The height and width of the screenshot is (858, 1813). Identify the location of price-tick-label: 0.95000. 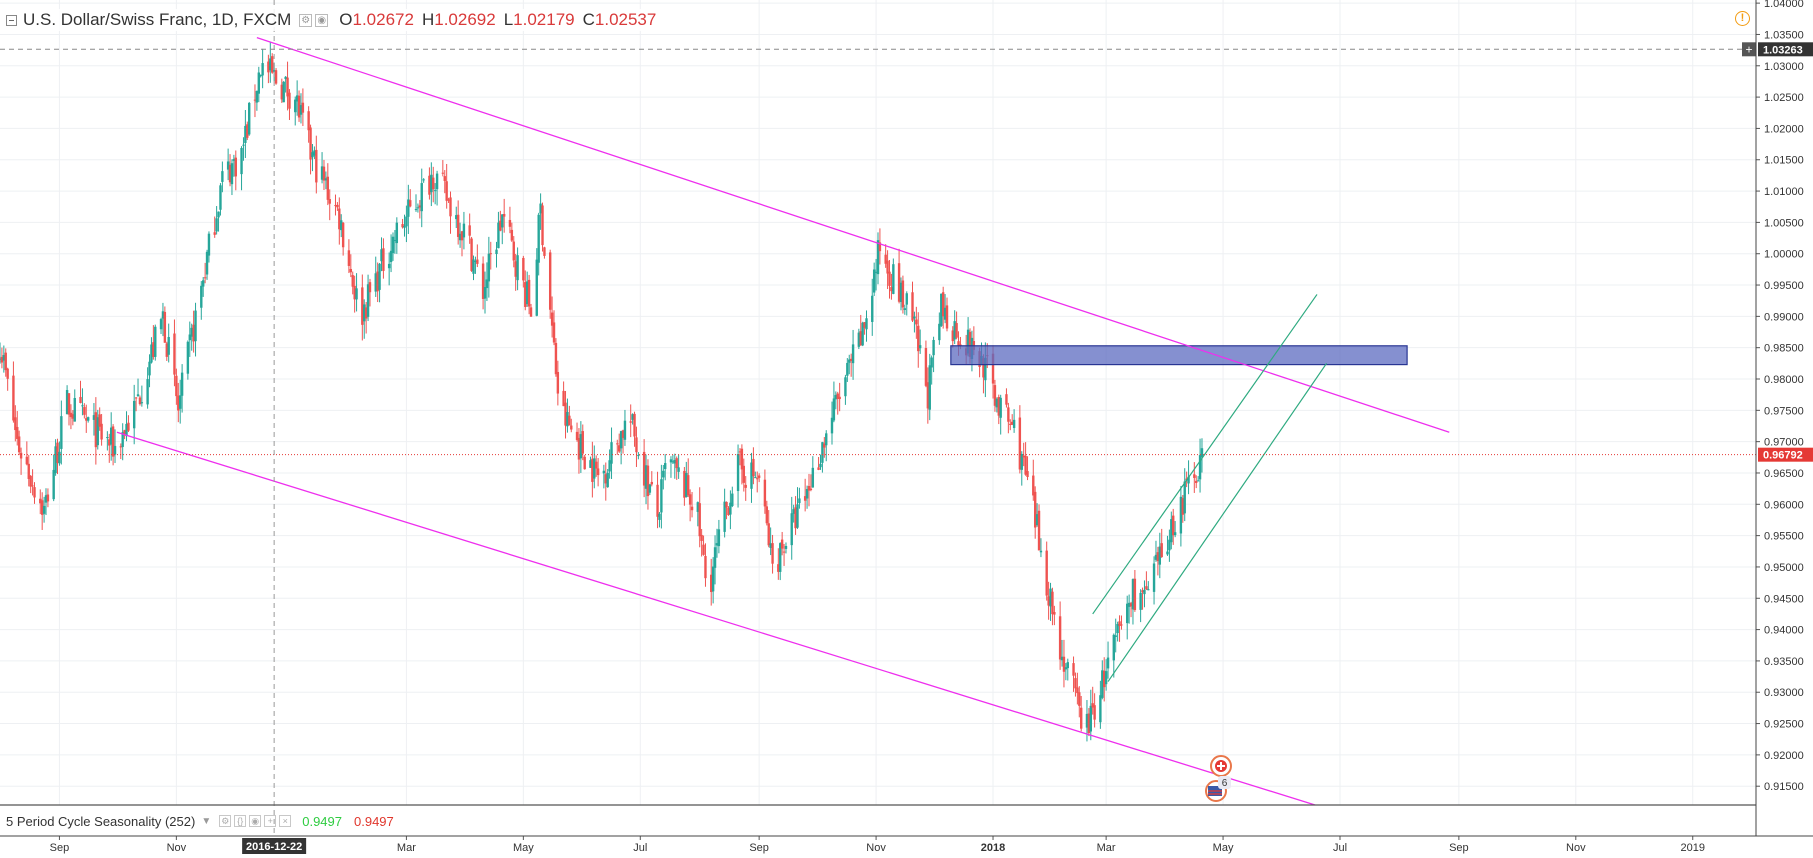
(1784, 568).